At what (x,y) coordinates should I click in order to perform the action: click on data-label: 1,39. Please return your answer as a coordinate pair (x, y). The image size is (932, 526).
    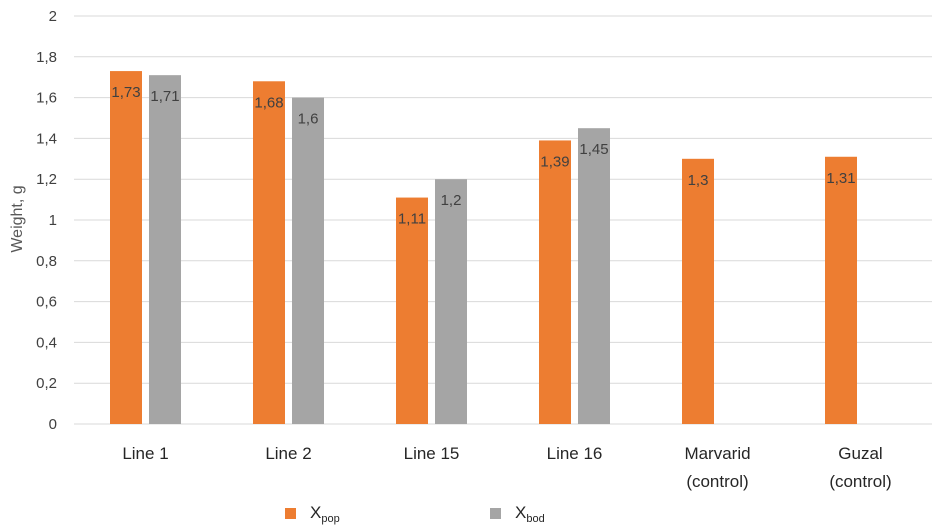
    Looking at the image, I should click on (554, 161).